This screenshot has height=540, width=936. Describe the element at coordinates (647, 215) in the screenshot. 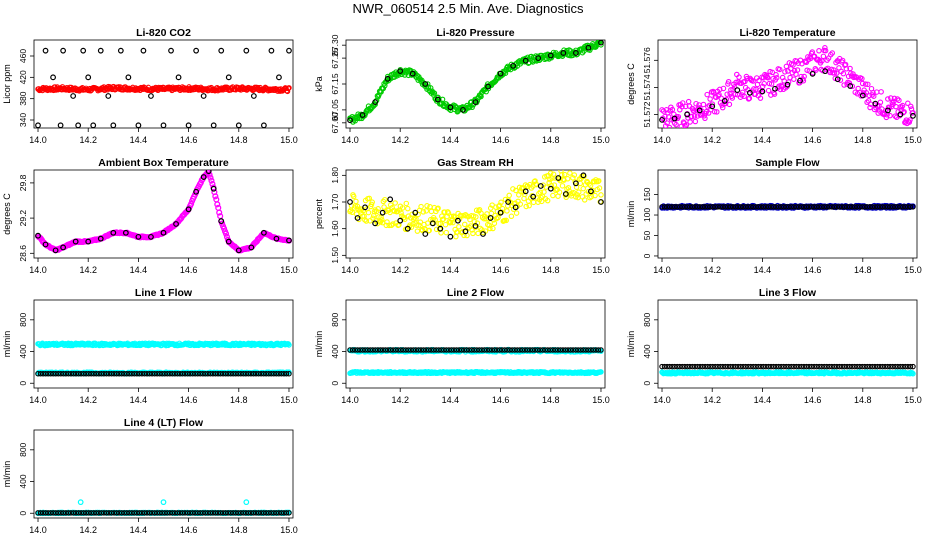

I see `y-tick-label: 100` at that location.